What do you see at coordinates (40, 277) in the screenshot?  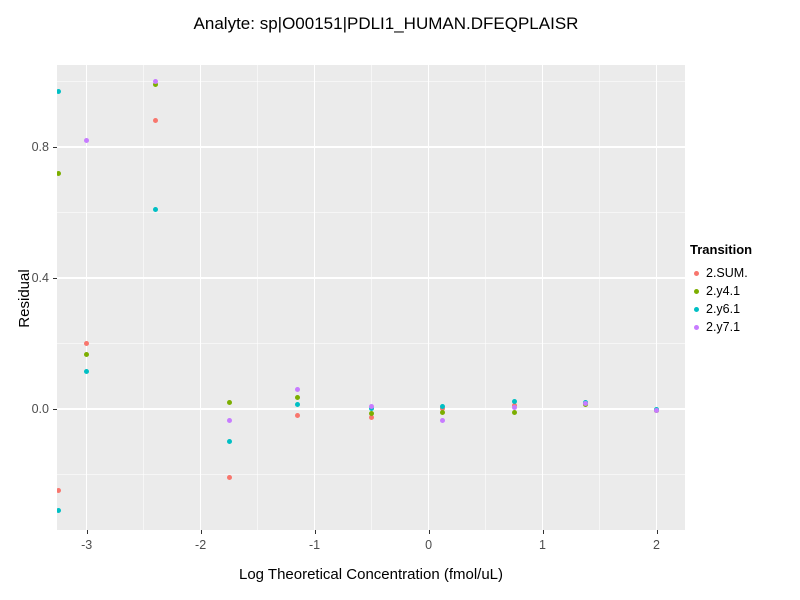 I see `y-tick-label: 0.4` at bounding box center [40, 277].